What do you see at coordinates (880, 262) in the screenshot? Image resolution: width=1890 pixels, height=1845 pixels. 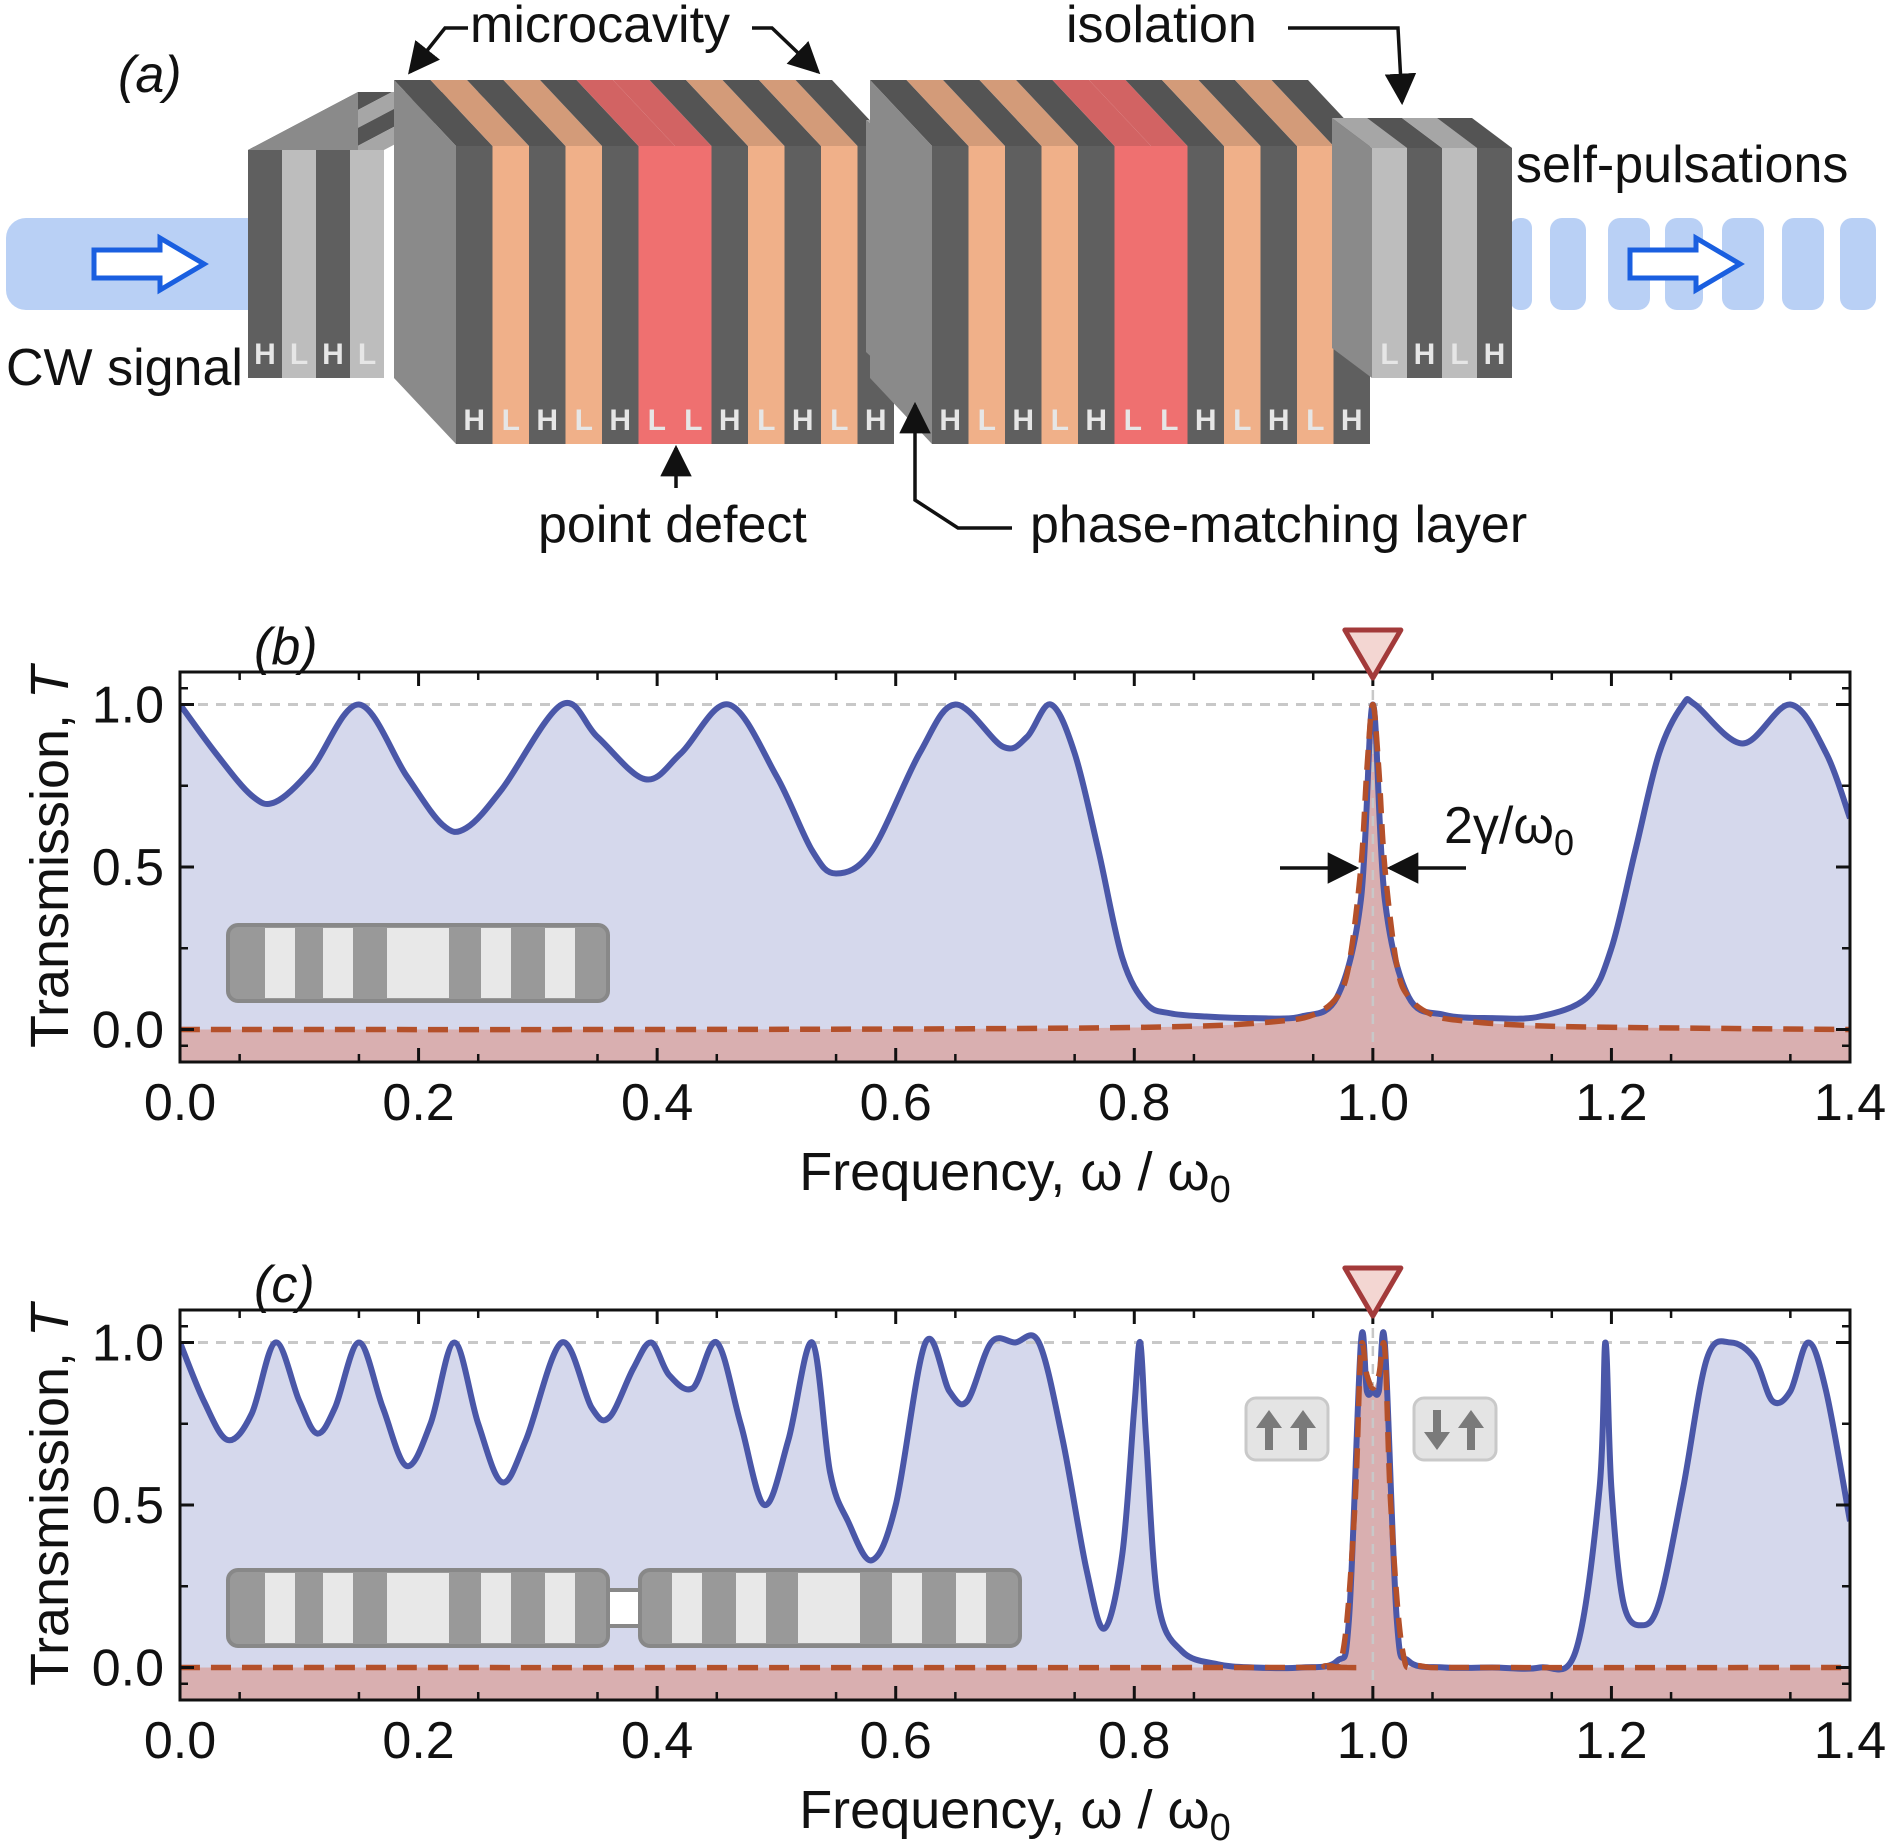 I see `layer-stacks: HLHLHLHLHLLHLHLHLHLHLHLLHLHLHLHLH` at bounding box center [880, 262].